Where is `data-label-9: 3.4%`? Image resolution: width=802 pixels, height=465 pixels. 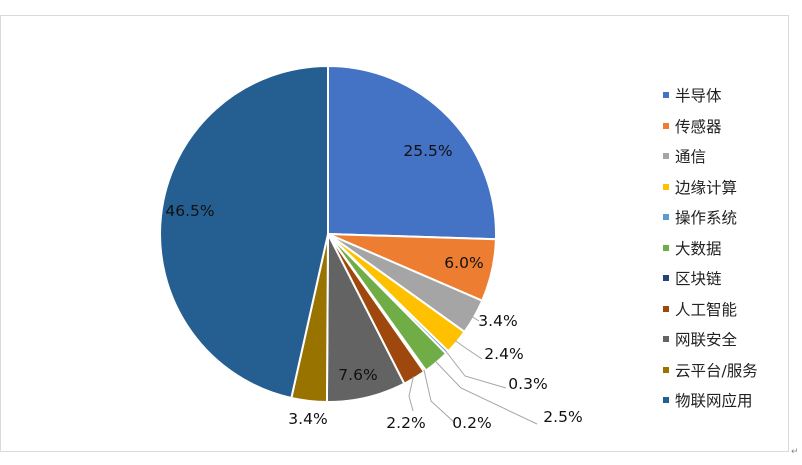
data-label-9: 3.4% is located at coordinates (307, 419).